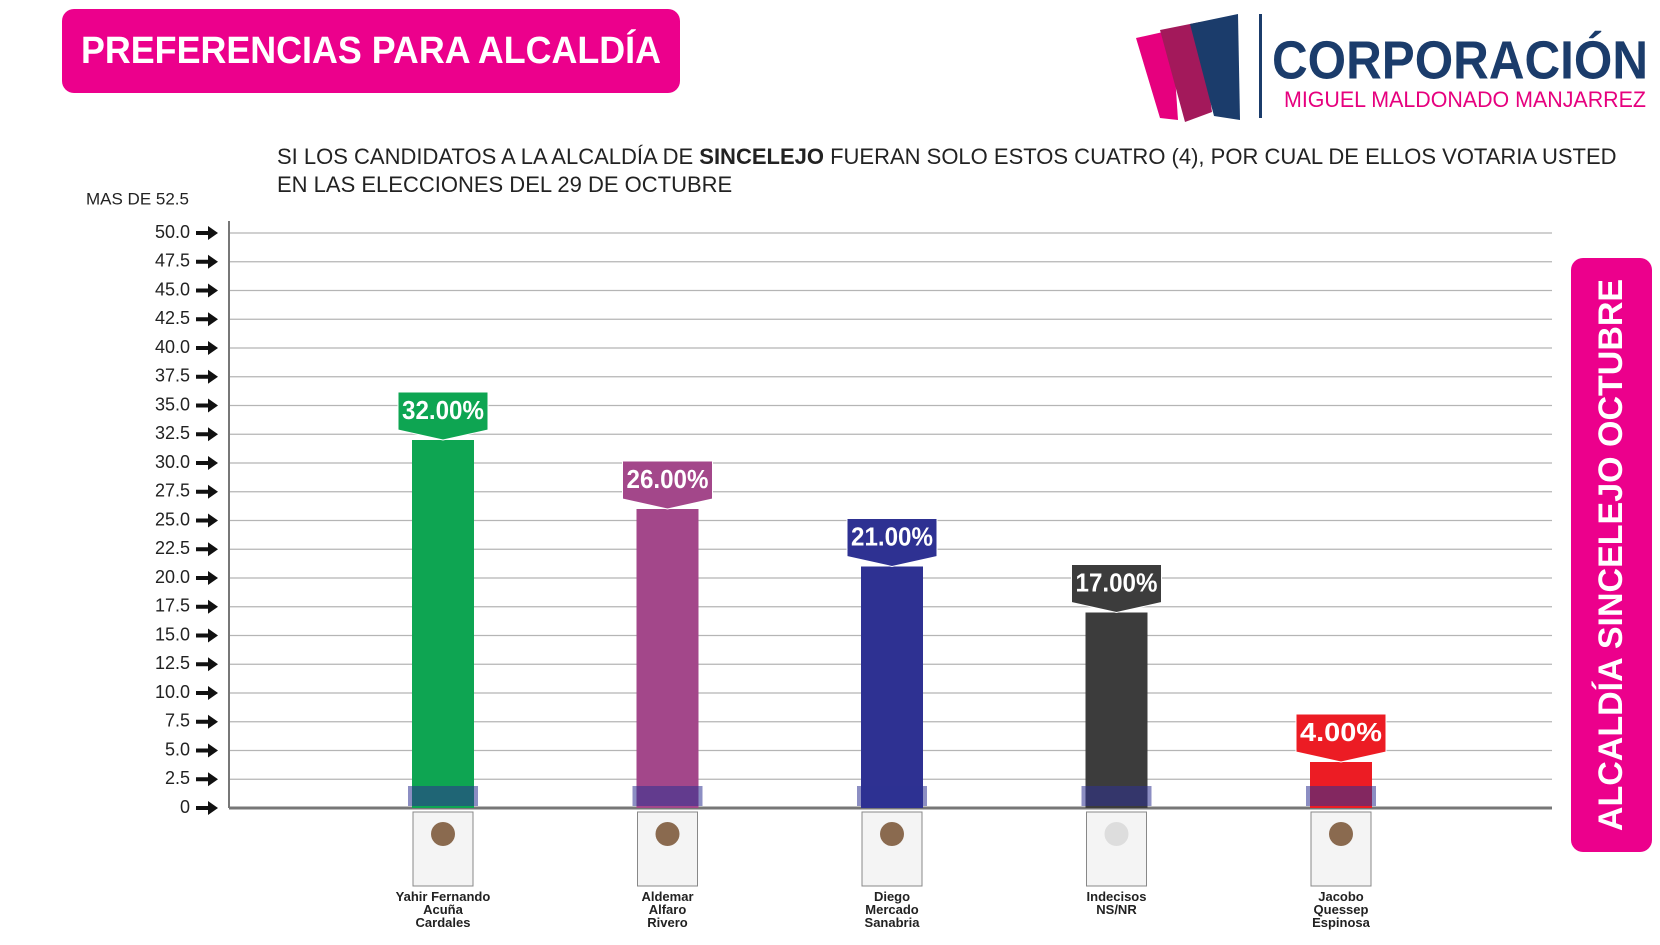 The image size is (1660, 945). What do you see at coordinates (172, 289) in the screenshot?
I see `y-tick-label: 45.0` at bounding box center [172, 289].